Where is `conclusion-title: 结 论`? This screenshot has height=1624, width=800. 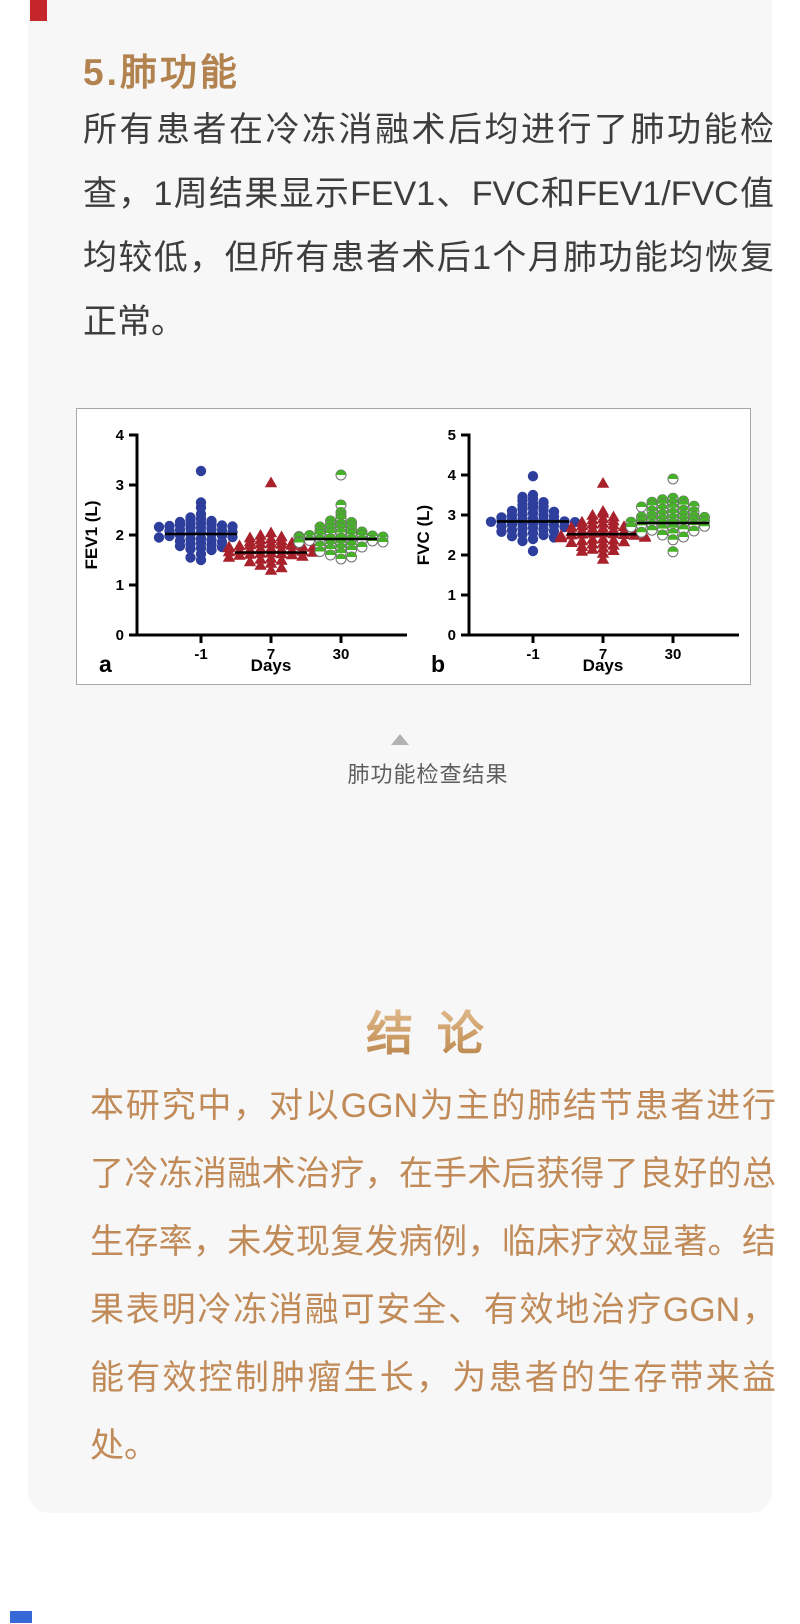
conclusion-title: 结 论 is located at coordinates (414, 1029).